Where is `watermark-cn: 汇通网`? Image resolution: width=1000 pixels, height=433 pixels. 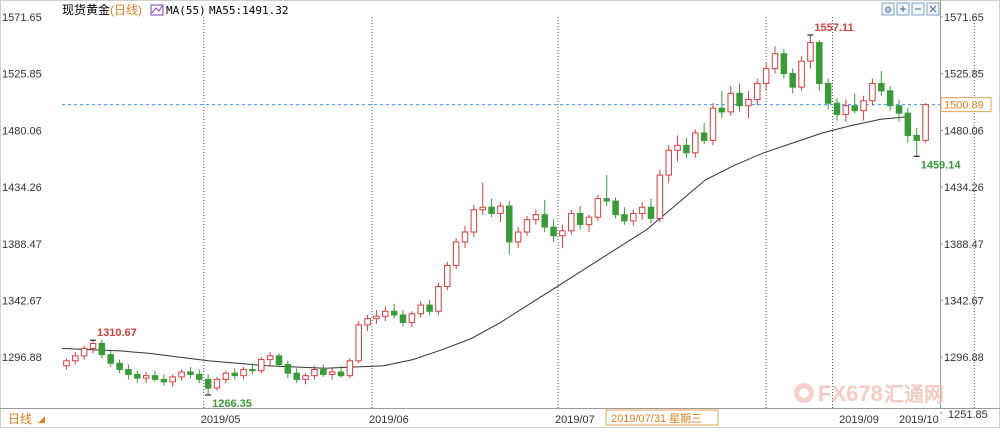
watermark-cn: 汇通网 is located at coordinates (914, 394).